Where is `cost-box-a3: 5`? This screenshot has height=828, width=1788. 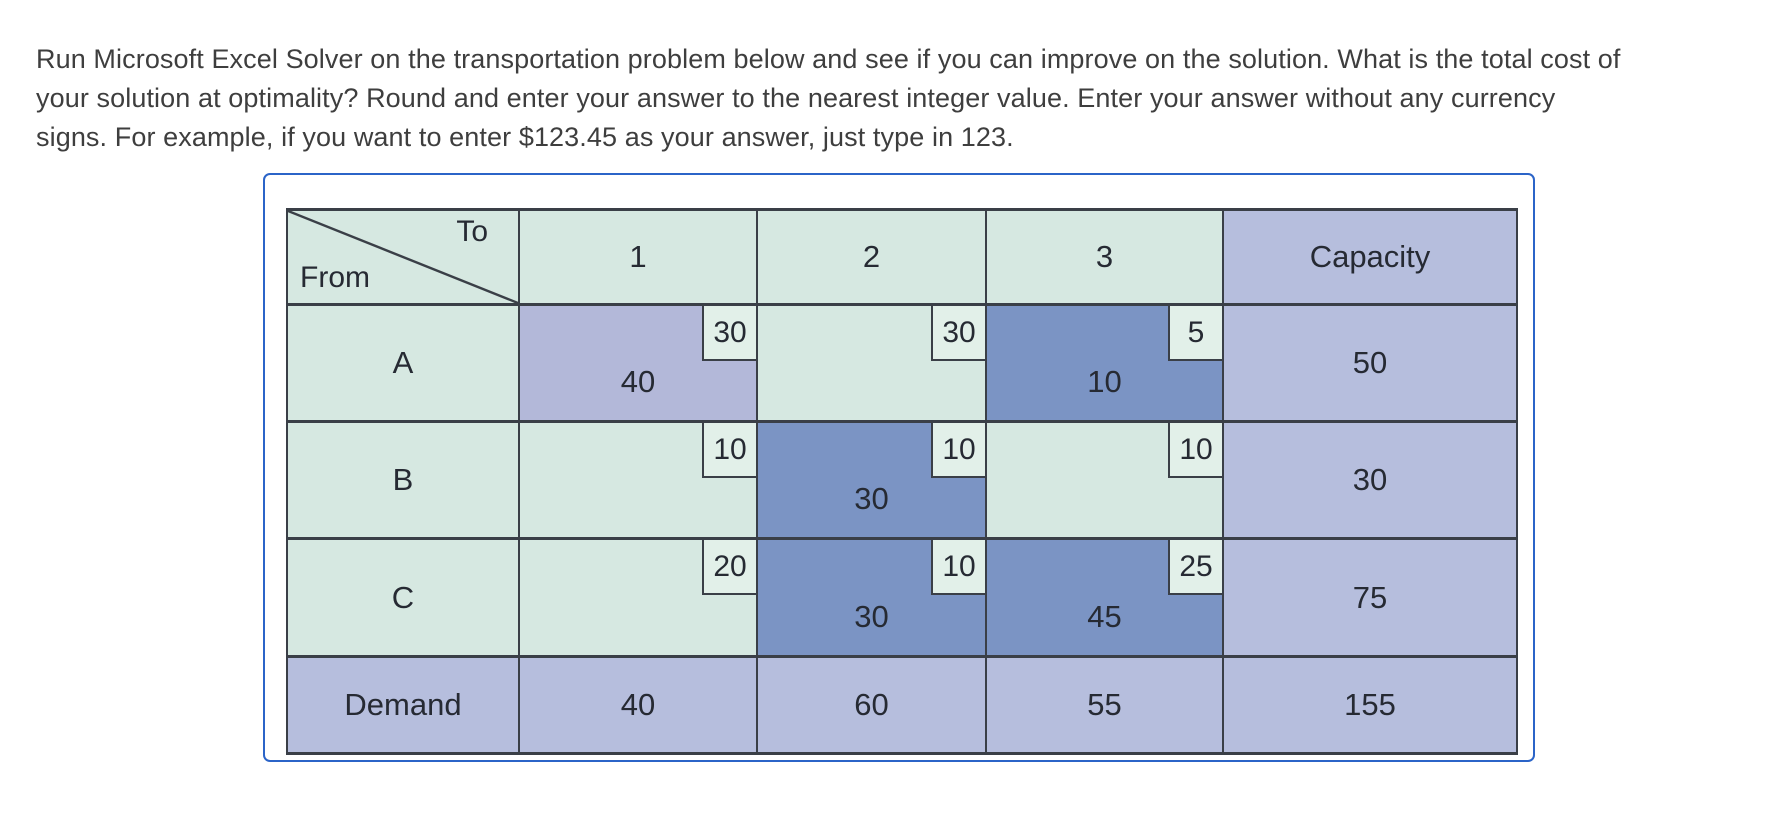
cost-box-a3: 5 is located at coordinates (1195, 333).